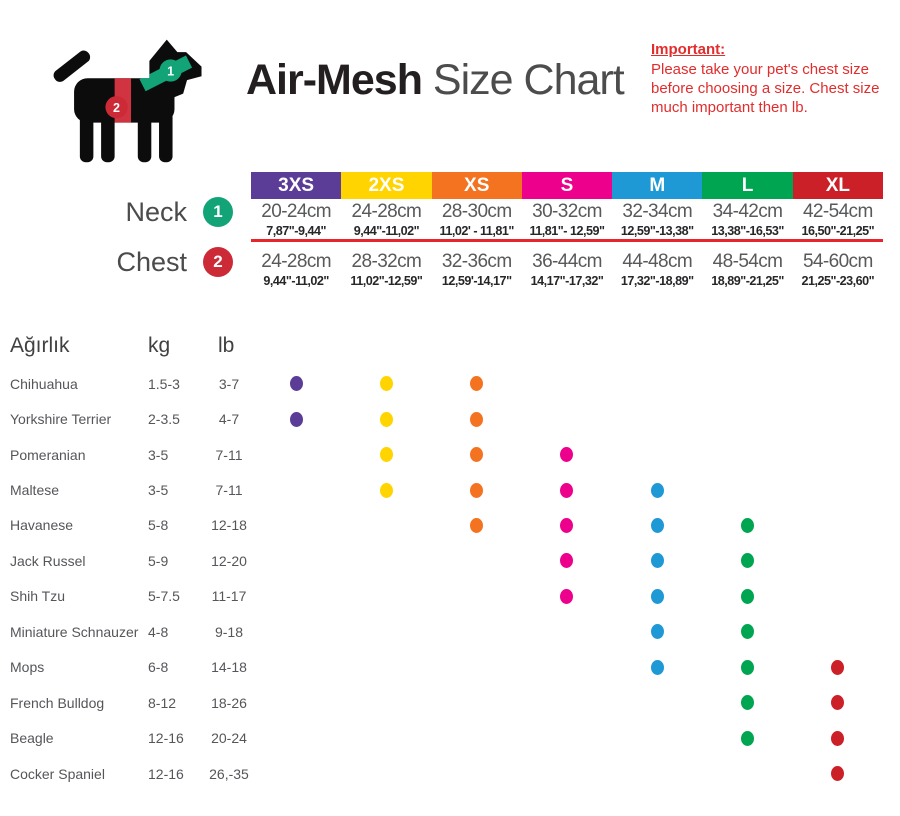 This screenshot has height=816, width=900. What do you see at coordinates (747, 185) in the screenshot?
I see `size-header-l: L` at bounding box center [747, 185].